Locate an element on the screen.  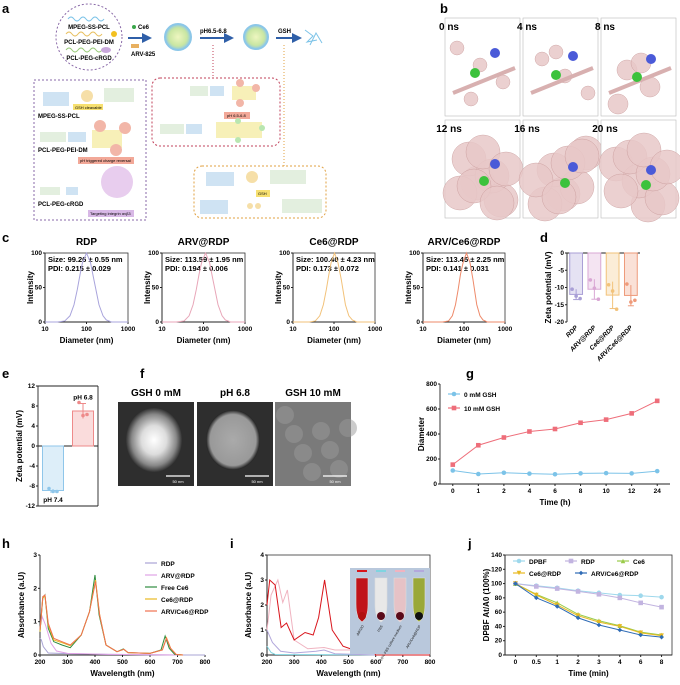
bar is located at coordinates (53, 468).